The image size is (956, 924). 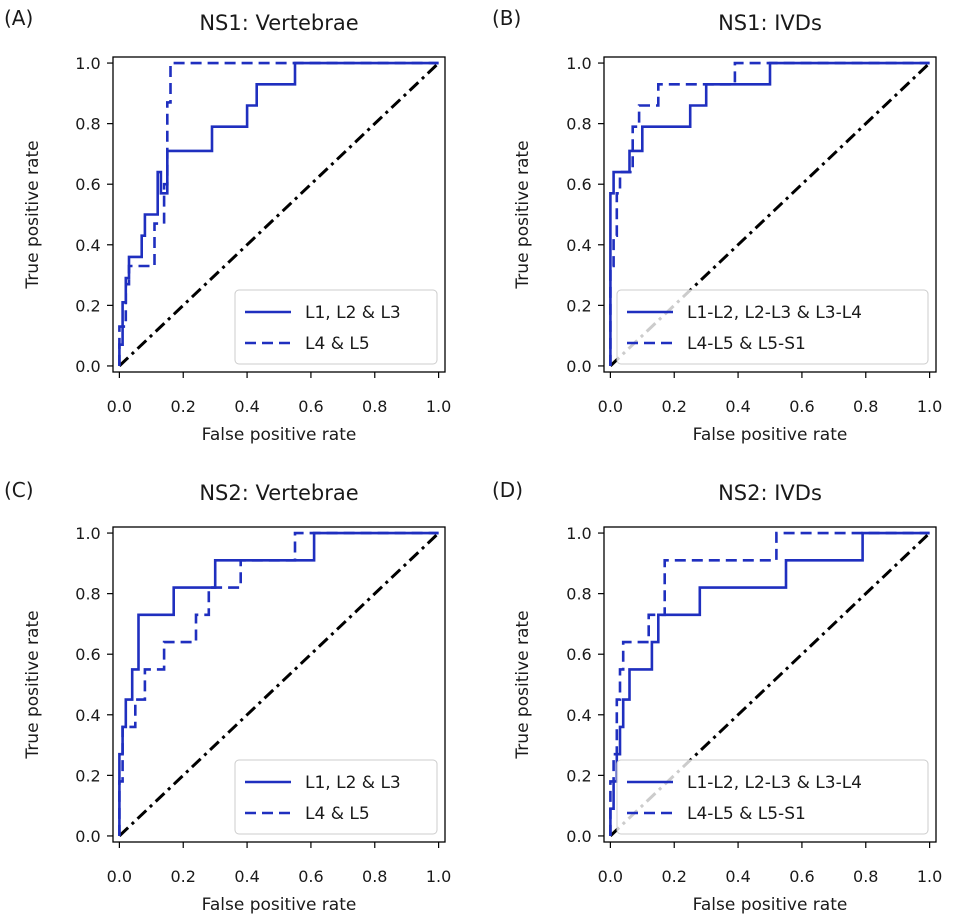 I want to click on panel-letter: (A), so click(x=18, y=18).